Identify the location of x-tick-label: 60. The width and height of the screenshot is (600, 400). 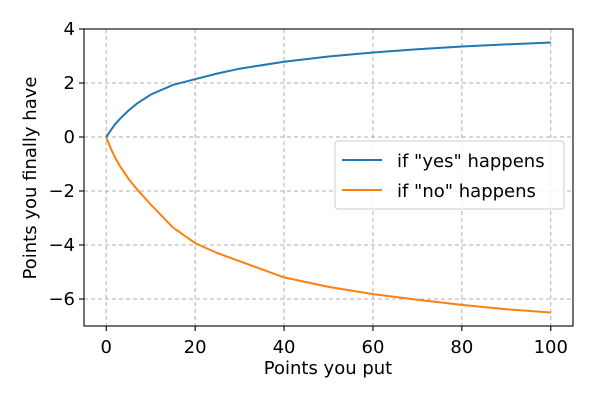
(373, 347).